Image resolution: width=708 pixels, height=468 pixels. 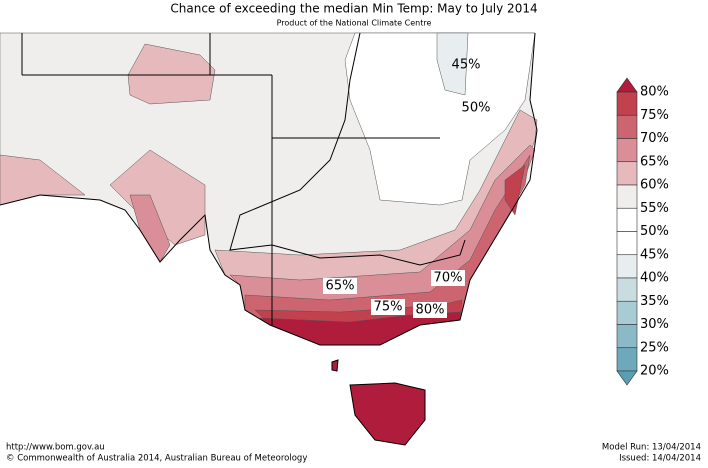 What do you see at coordinates (387, 414) in the screenshot?
I see `tasmania` at bounding box center [387, 414].